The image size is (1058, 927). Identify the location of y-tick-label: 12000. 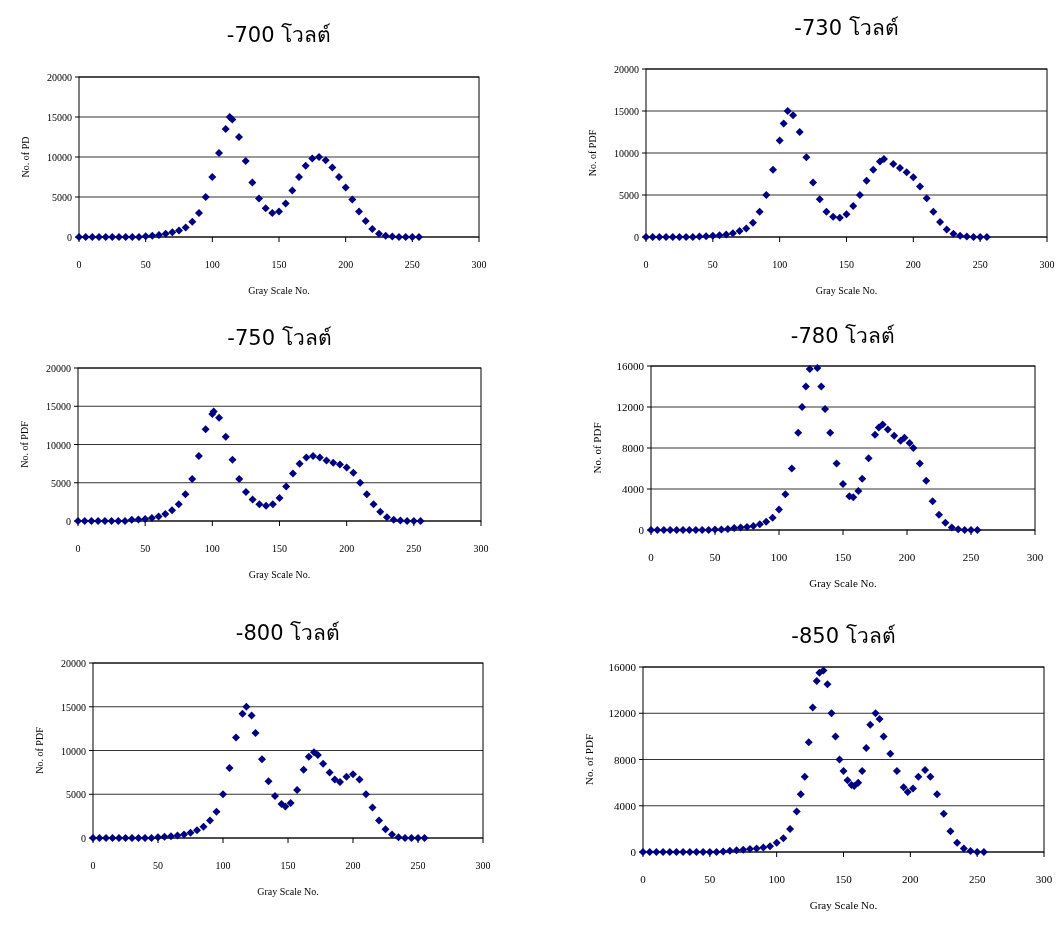
(622, 713).